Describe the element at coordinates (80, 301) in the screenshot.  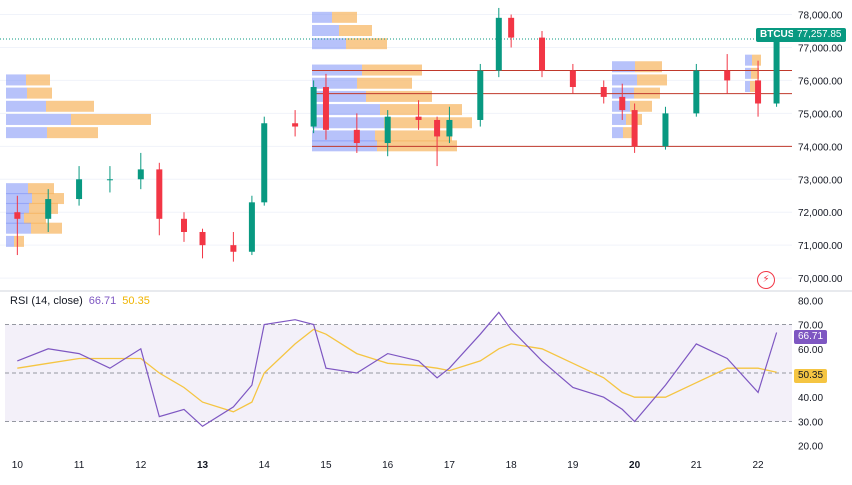
I see `rsi-legend: RSI (14, close) 66.71 50.35` at that location.